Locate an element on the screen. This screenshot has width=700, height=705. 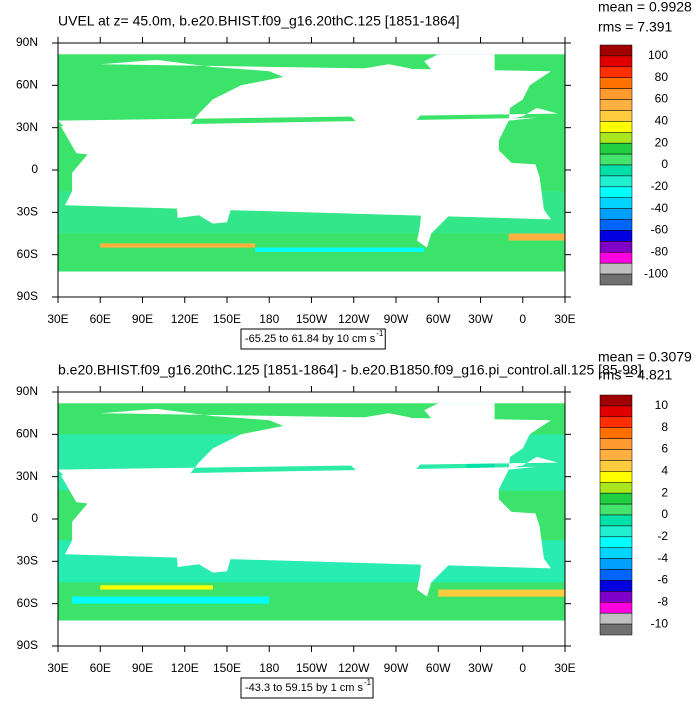
range-box is located at coordinates (307, 688).